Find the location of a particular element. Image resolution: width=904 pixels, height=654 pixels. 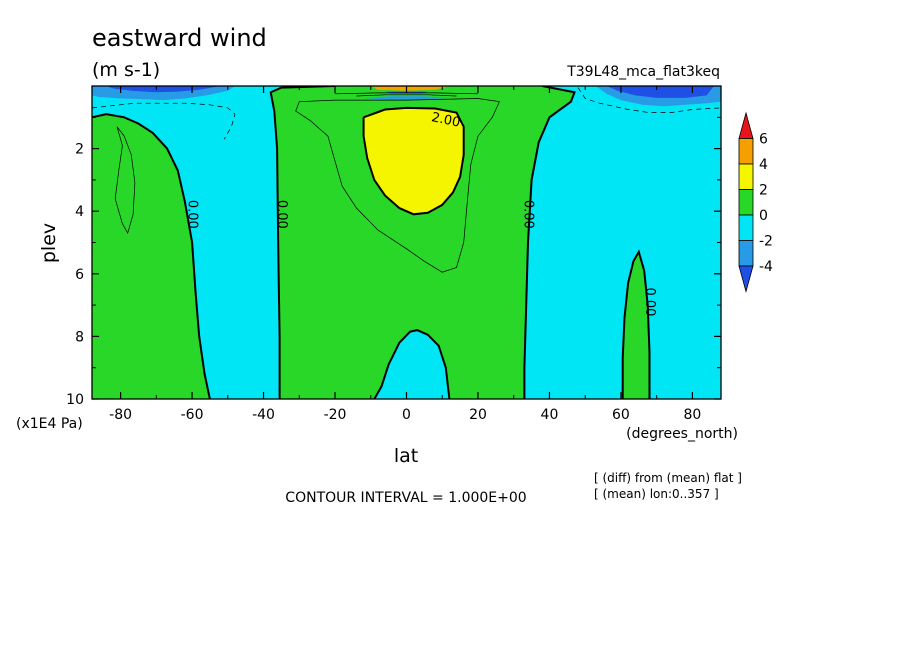

y-tick-label-4: 10 is located at coordinates (75, 400).